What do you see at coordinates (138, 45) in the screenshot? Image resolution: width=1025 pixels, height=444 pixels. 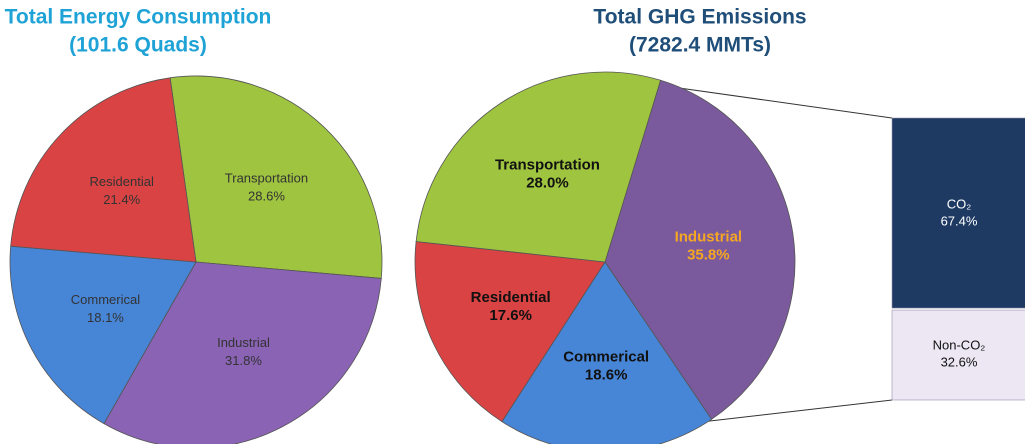 I see `chart-subtitle: (101.6 Quads)` at bounding box center [138, 45].